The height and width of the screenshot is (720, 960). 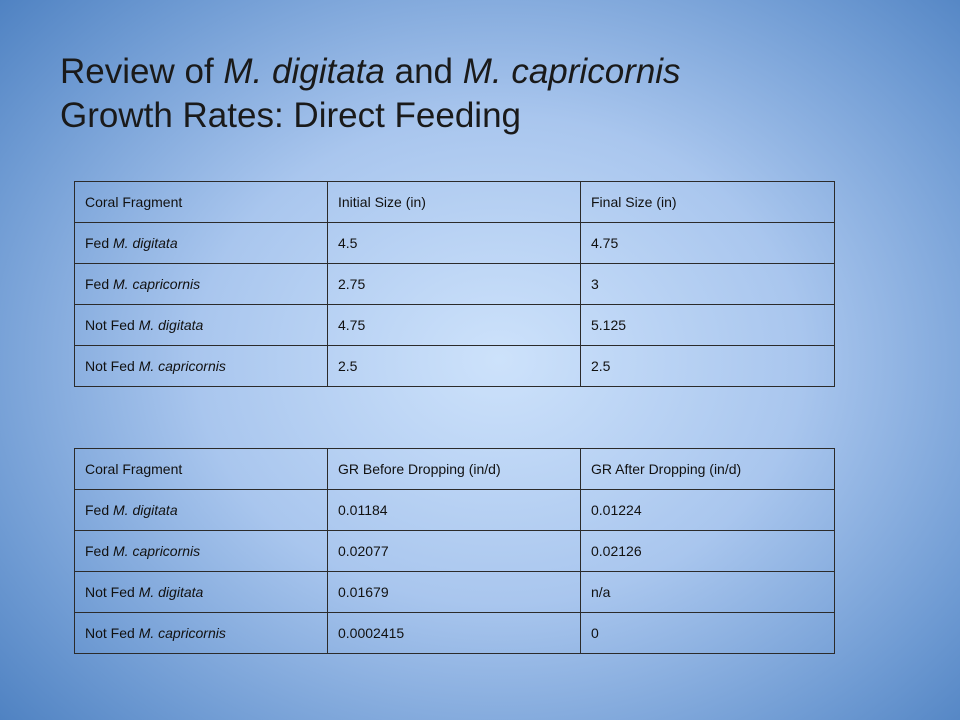 I want to click on initial-size-cell: 2.5, so click(x=454, y=366).